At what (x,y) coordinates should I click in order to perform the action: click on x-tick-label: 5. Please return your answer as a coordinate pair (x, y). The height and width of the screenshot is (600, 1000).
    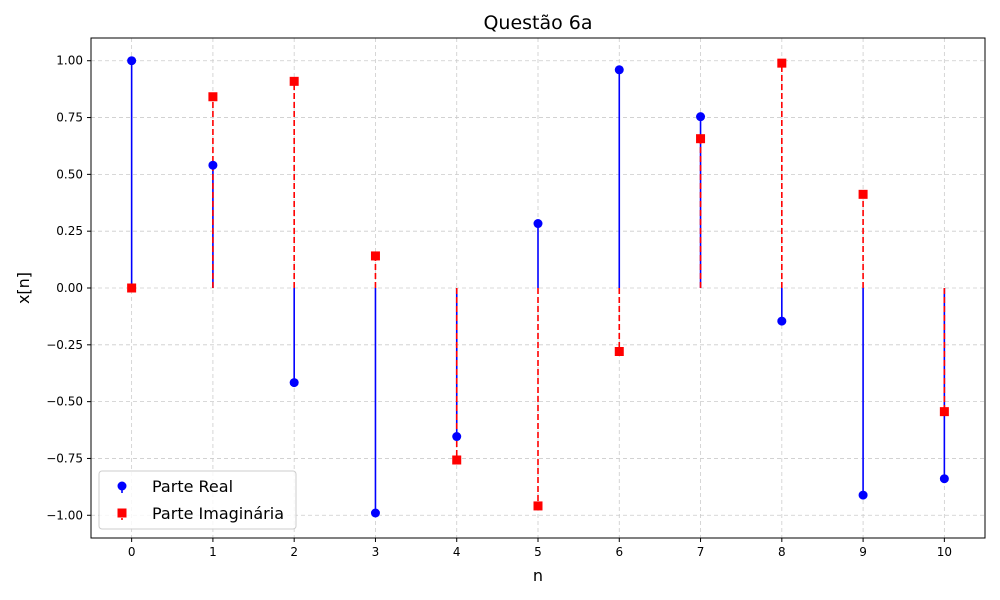
    Looking at the image, I should click on (538, 552).